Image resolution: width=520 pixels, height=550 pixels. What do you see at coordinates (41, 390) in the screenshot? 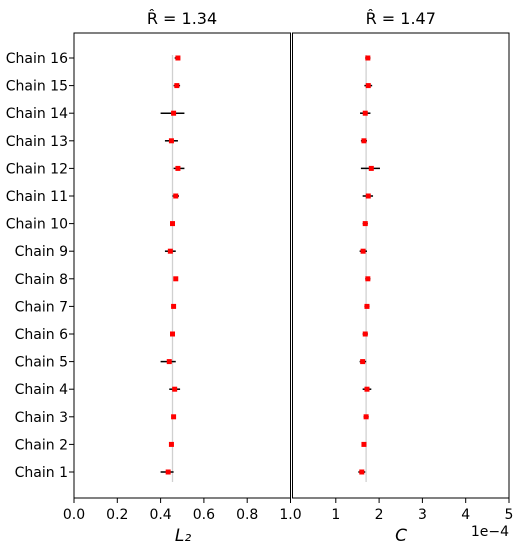
I see `chain-label: Chain 4` at bounding box center [41, 390].